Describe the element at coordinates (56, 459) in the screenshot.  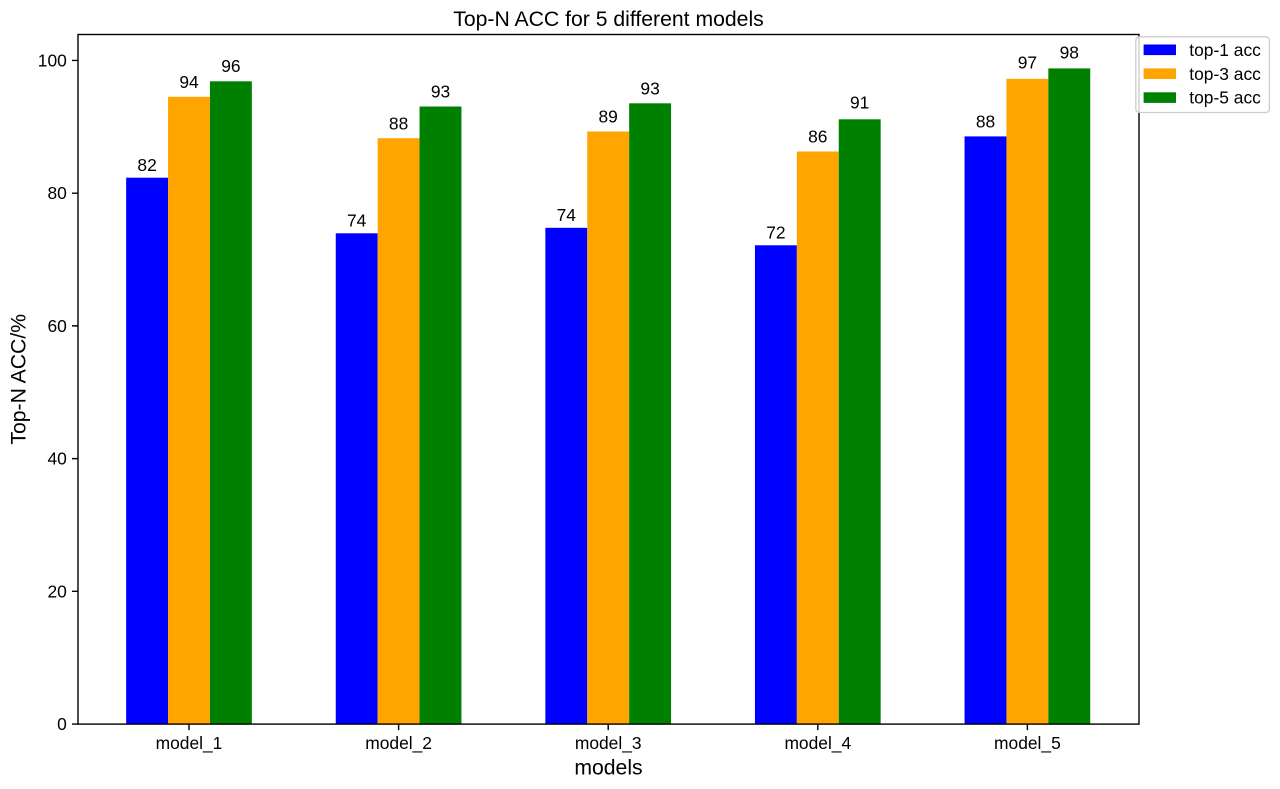
I see `svg-text: 40` at that location.